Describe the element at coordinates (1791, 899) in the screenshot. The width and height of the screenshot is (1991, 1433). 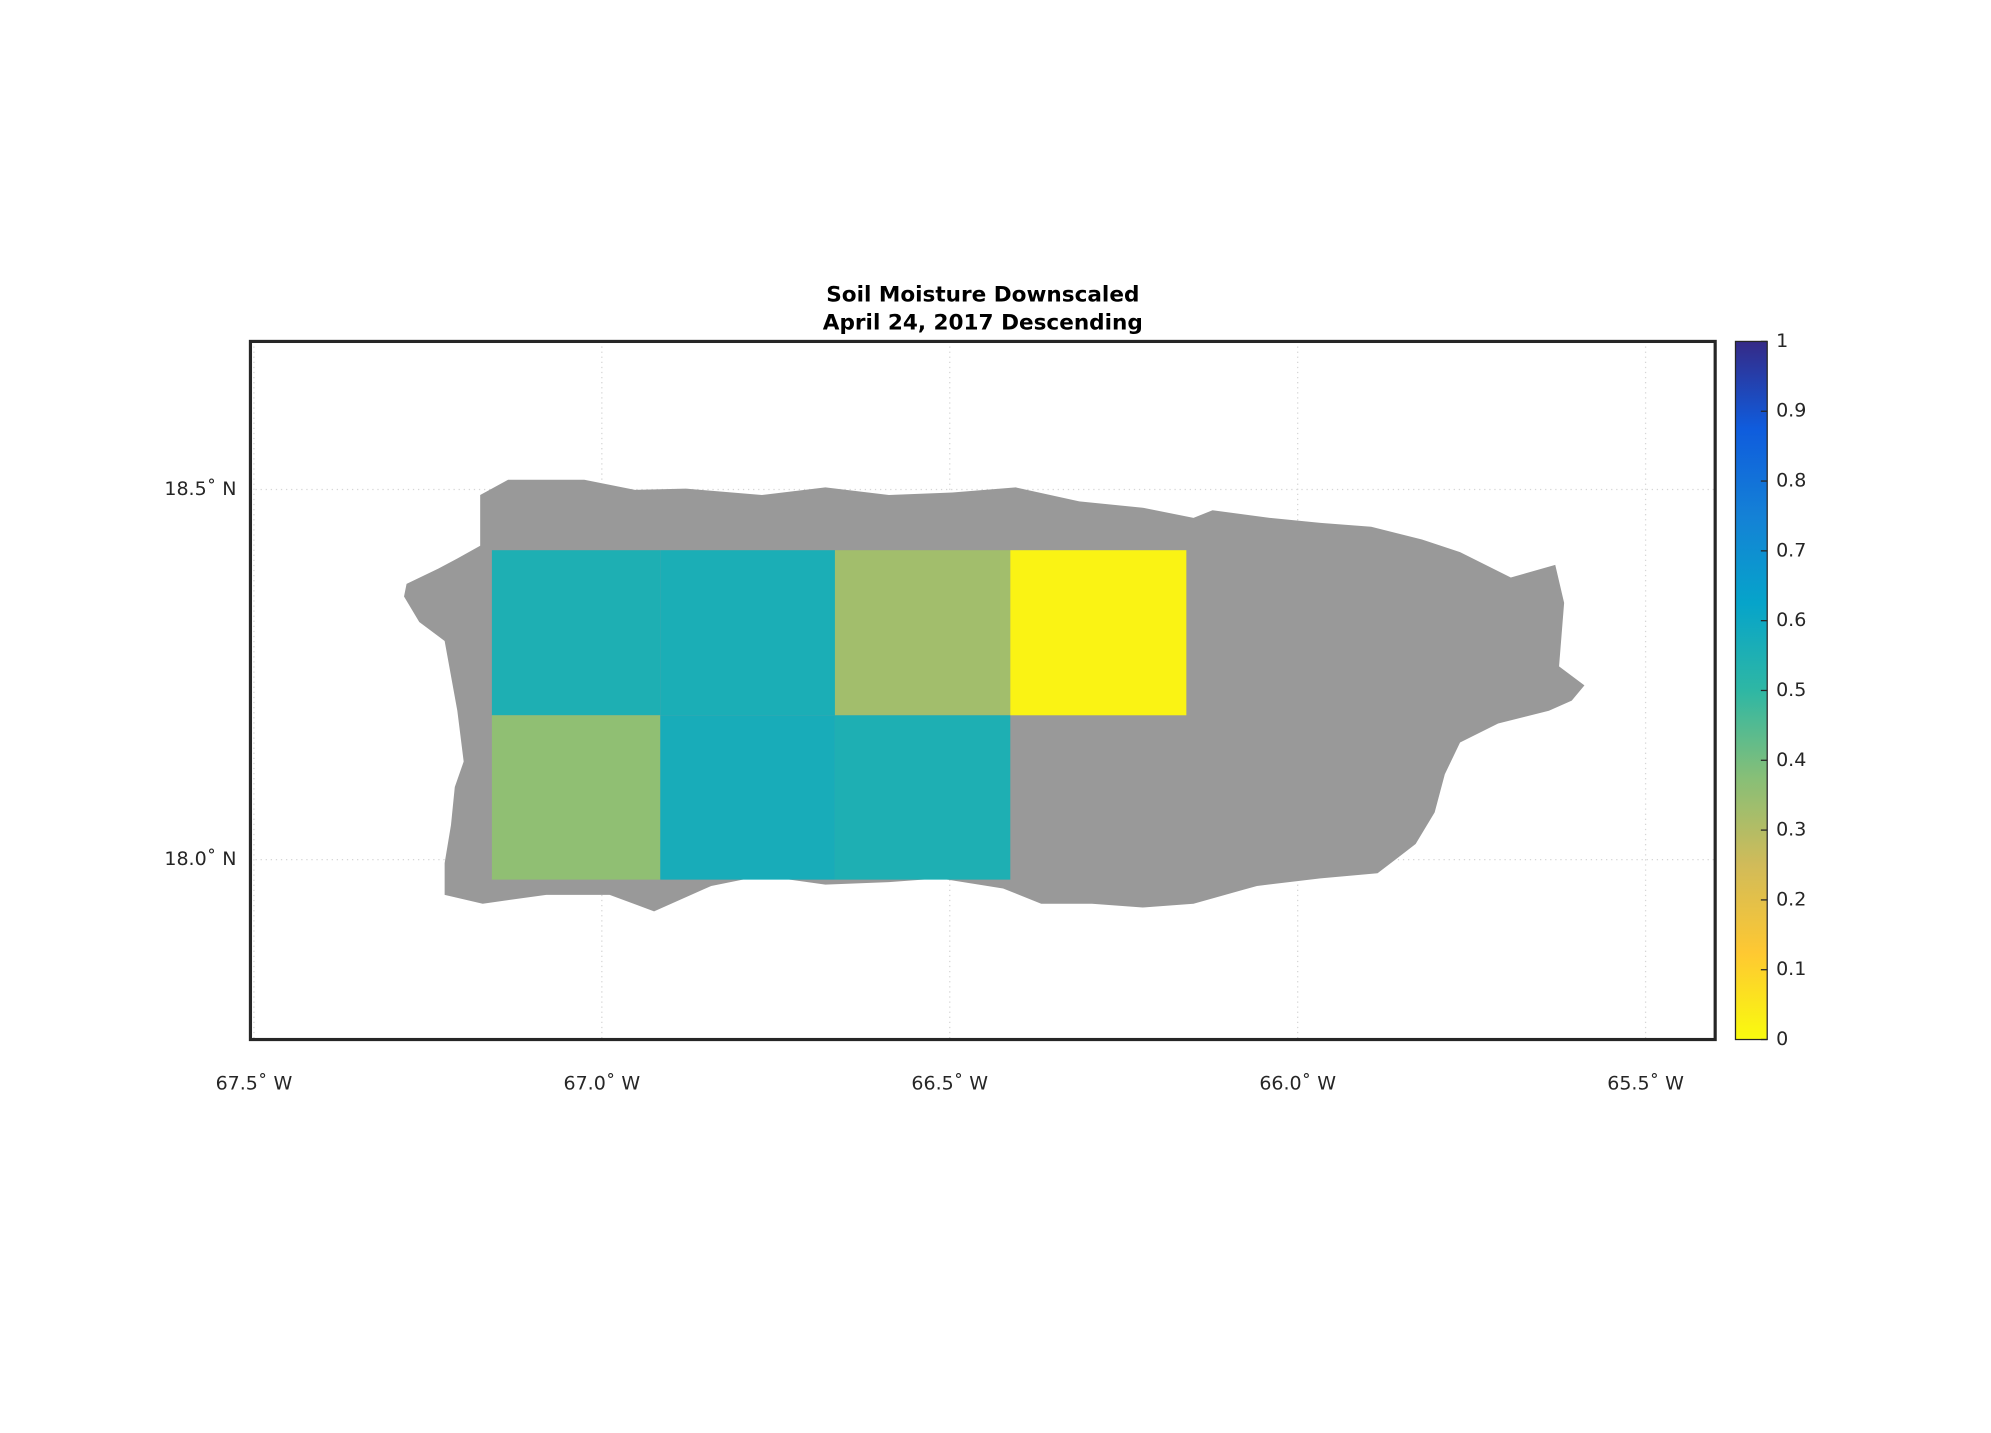
I see `colorbar-tick-label: 0.2` at that location.